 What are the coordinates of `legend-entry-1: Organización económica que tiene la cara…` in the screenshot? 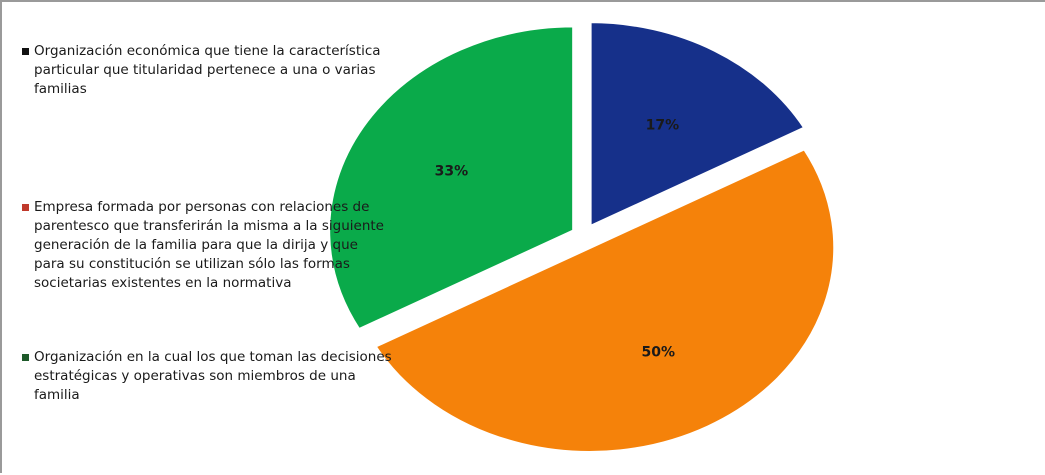 It's located at (207, 70).